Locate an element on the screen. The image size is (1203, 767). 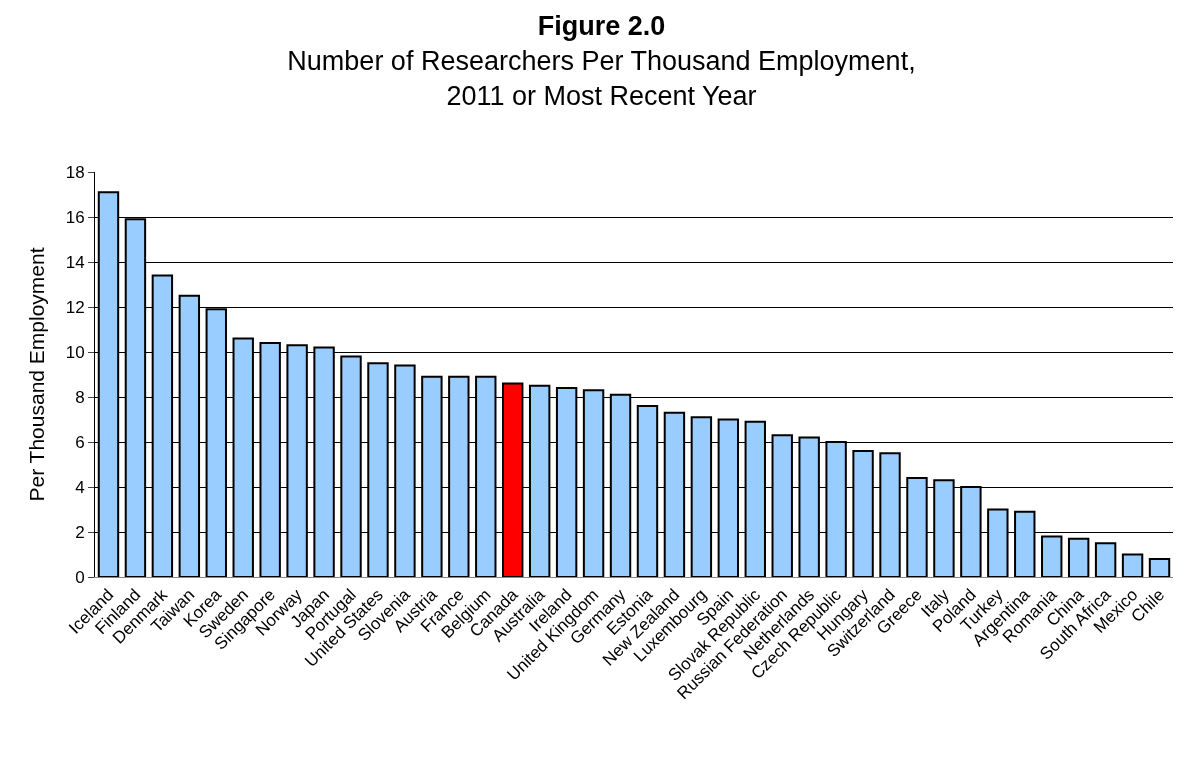
y-tick-label: 14 is located at coordinates (75, 262).